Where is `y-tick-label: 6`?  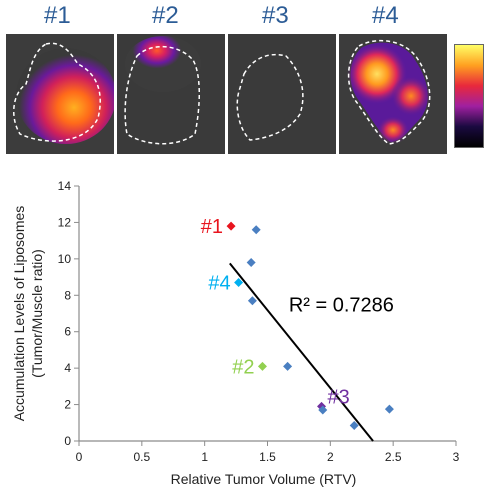
y-tick-label: 6 is located at coordinates (67, 332).